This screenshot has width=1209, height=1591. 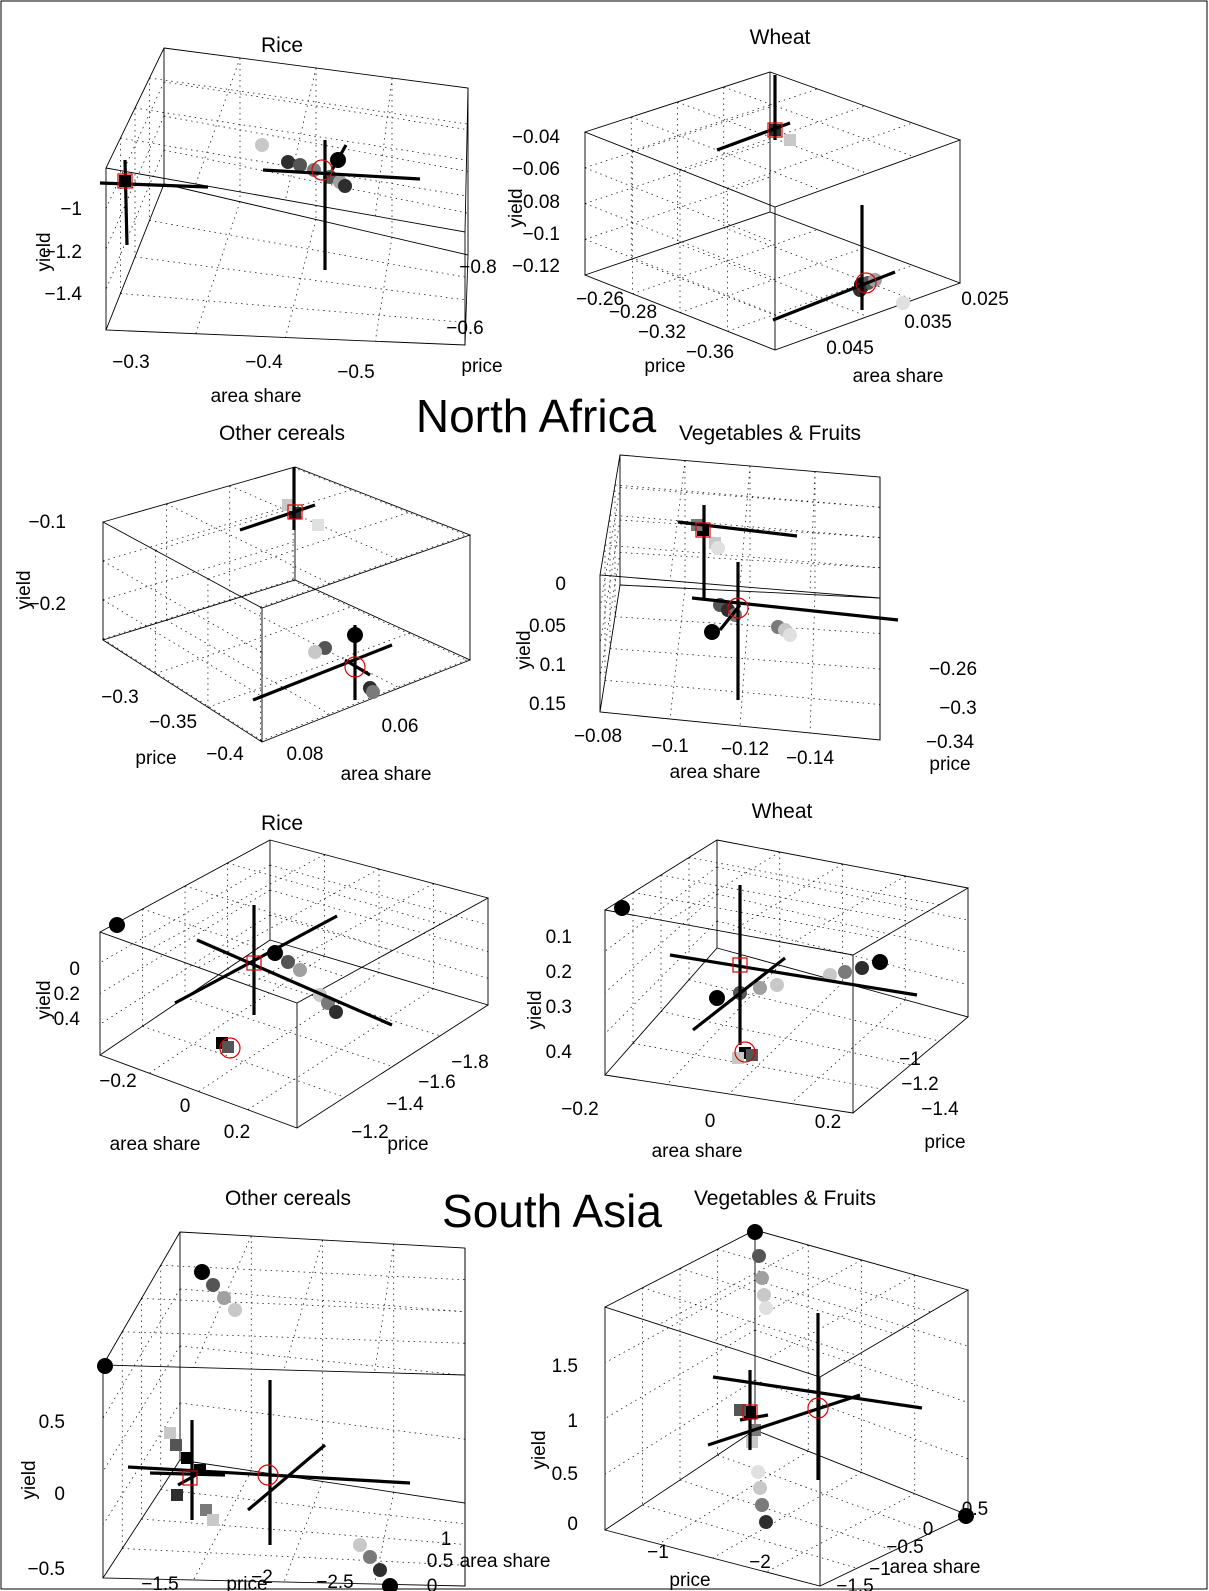 I want to click on x-axis-label: price, so click(x=246, y=1582).